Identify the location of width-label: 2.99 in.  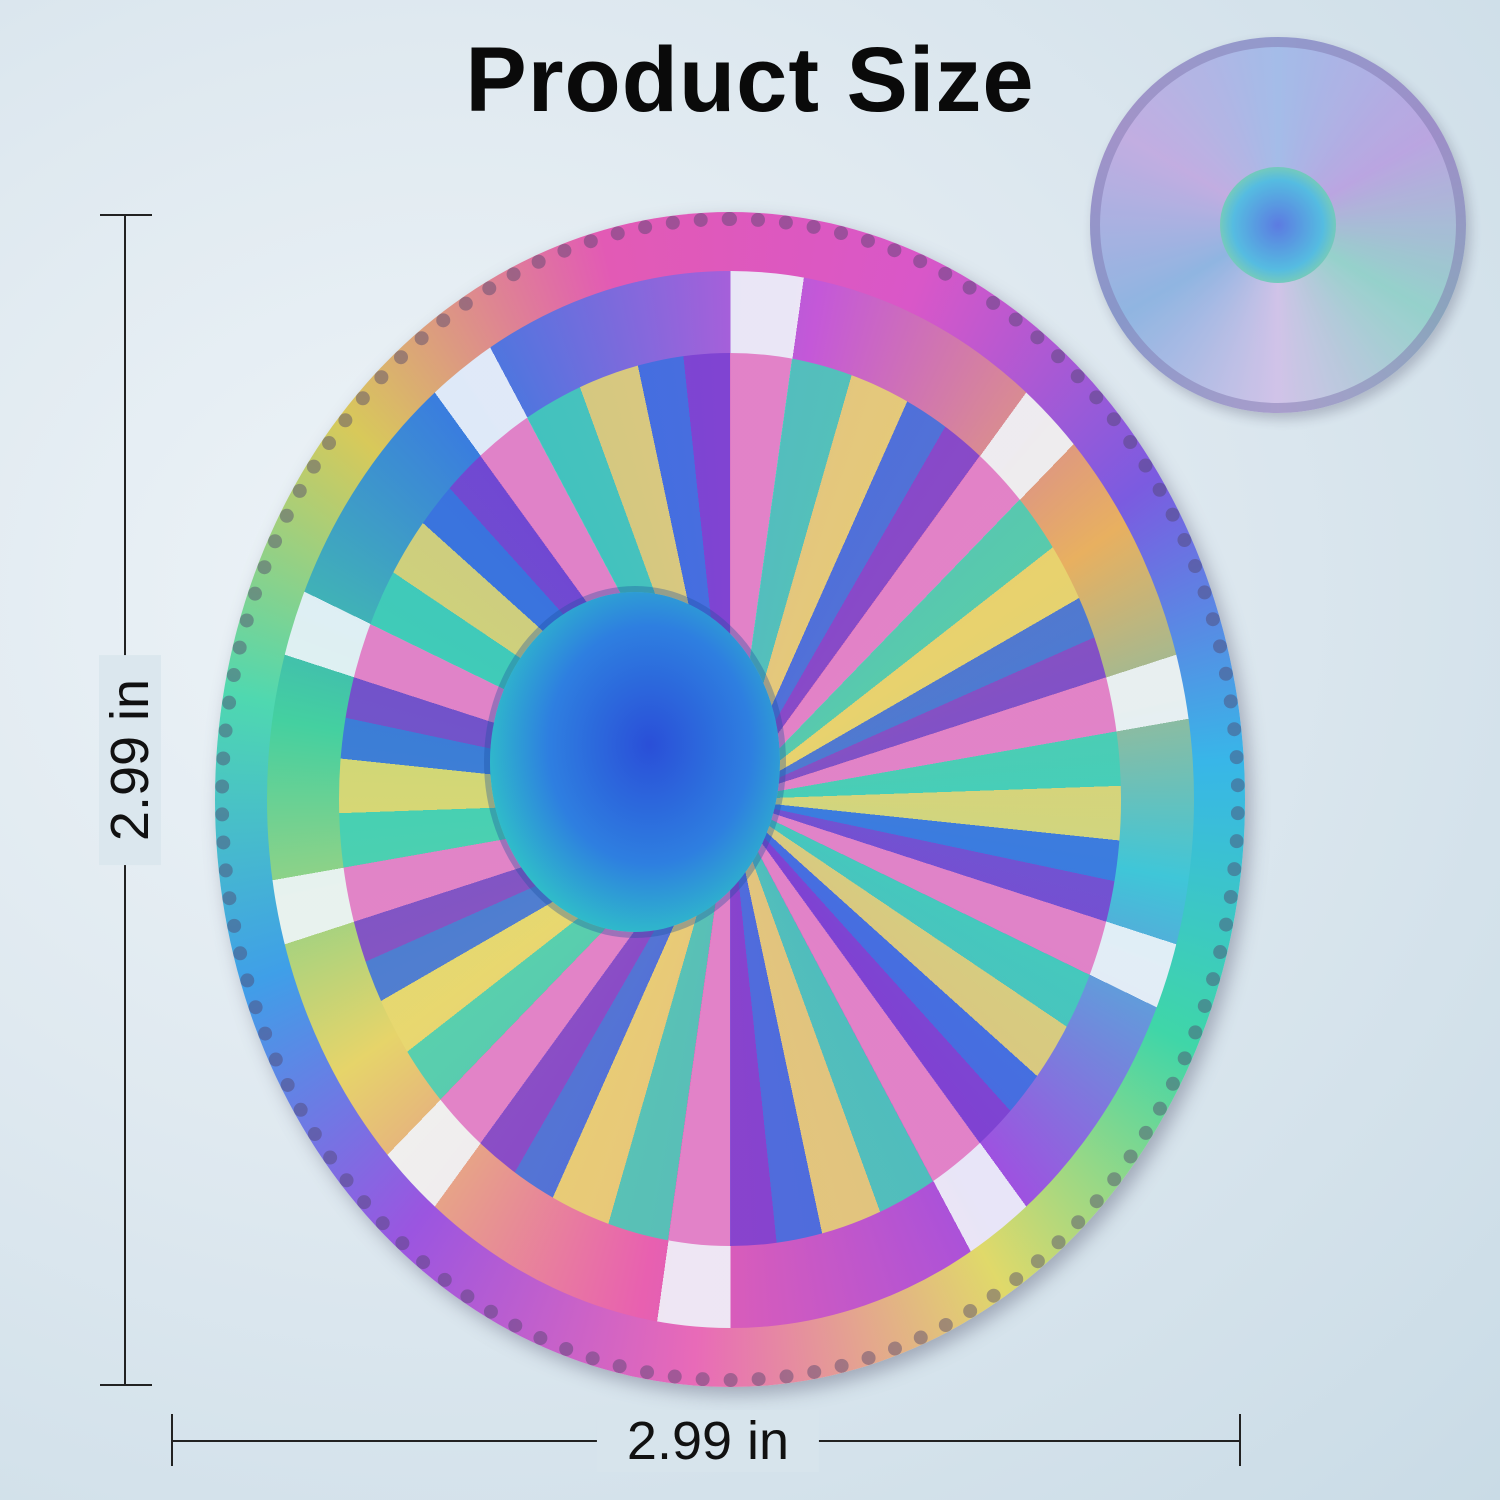
(708, 1441).